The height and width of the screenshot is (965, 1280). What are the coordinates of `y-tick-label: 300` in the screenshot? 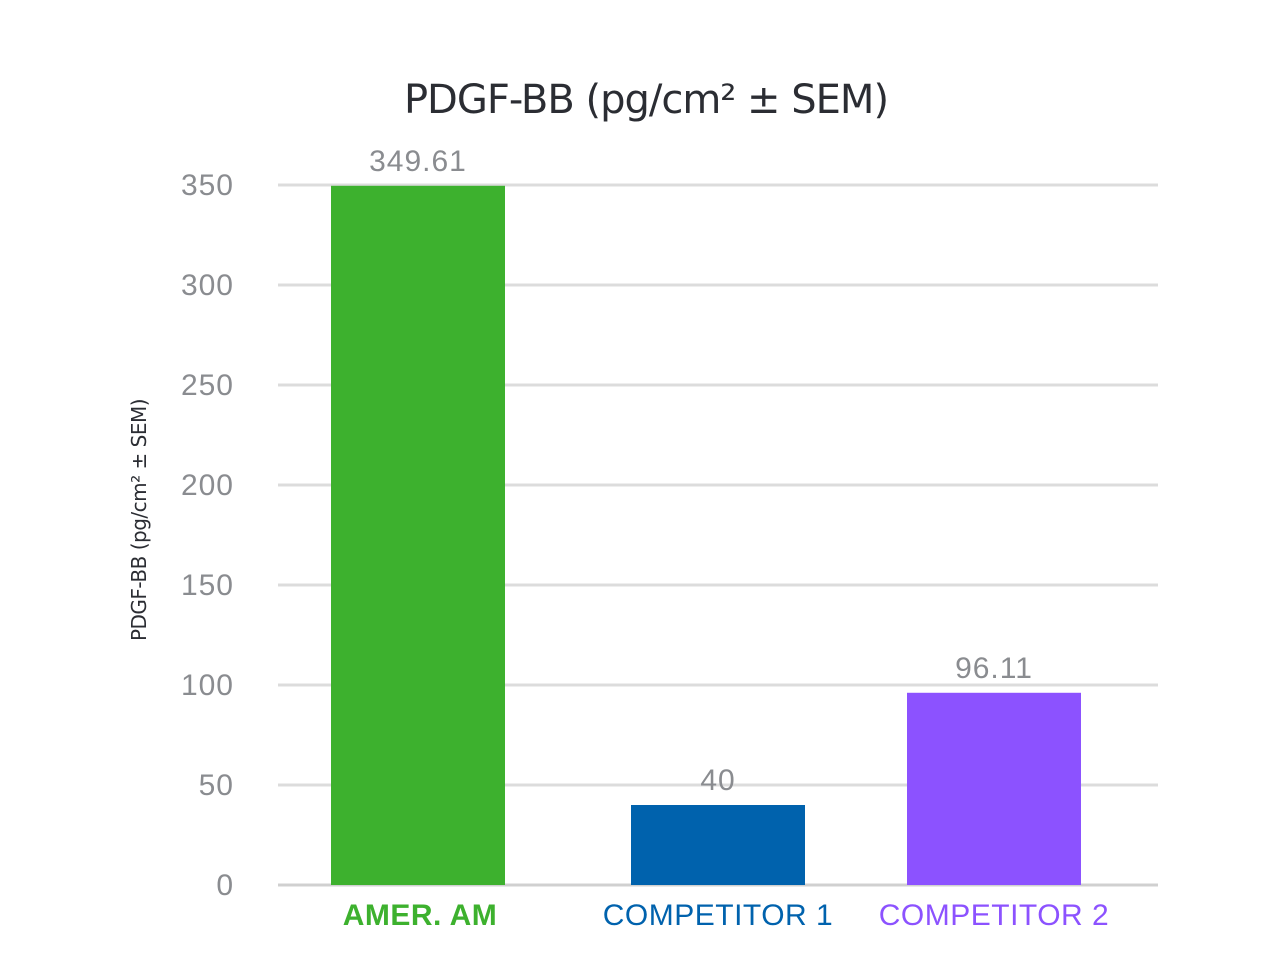 It's located at (207, 285).